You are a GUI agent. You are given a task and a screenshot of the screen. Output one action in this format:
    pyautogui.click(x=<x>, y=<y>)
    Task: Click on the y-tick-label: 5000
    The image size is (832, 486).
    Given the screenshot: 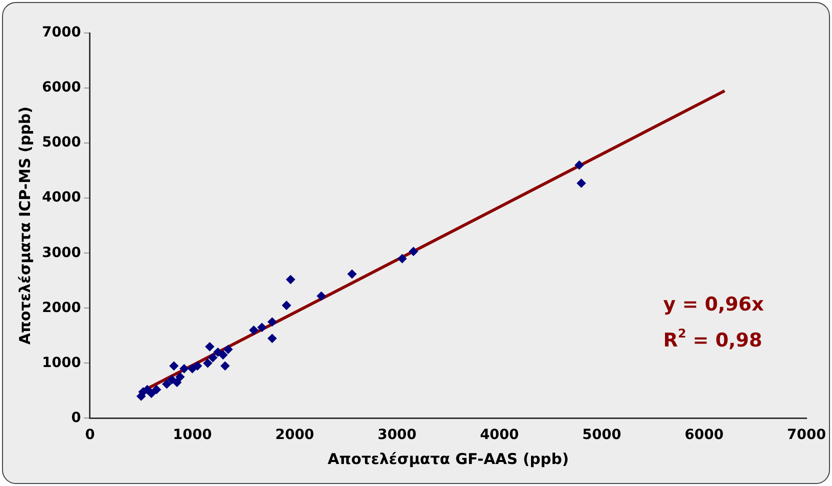 What is the action you would take?
    pyautogui.click(x=62, y=142)
    